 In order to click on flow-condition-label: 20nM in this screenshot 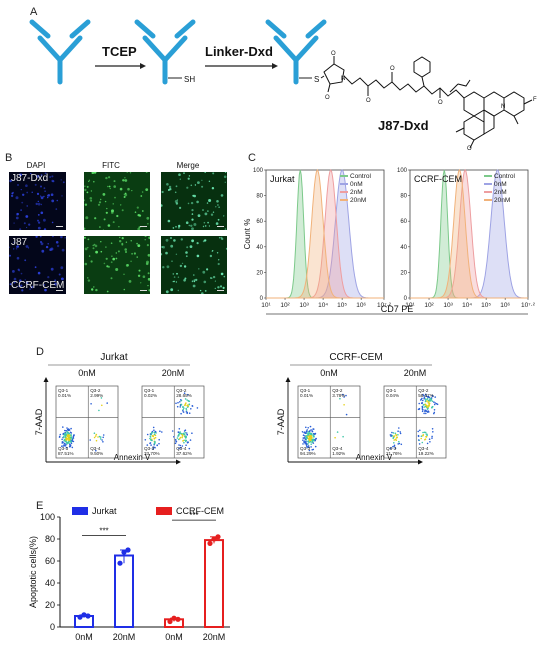, I will do `click(173, 373)`.